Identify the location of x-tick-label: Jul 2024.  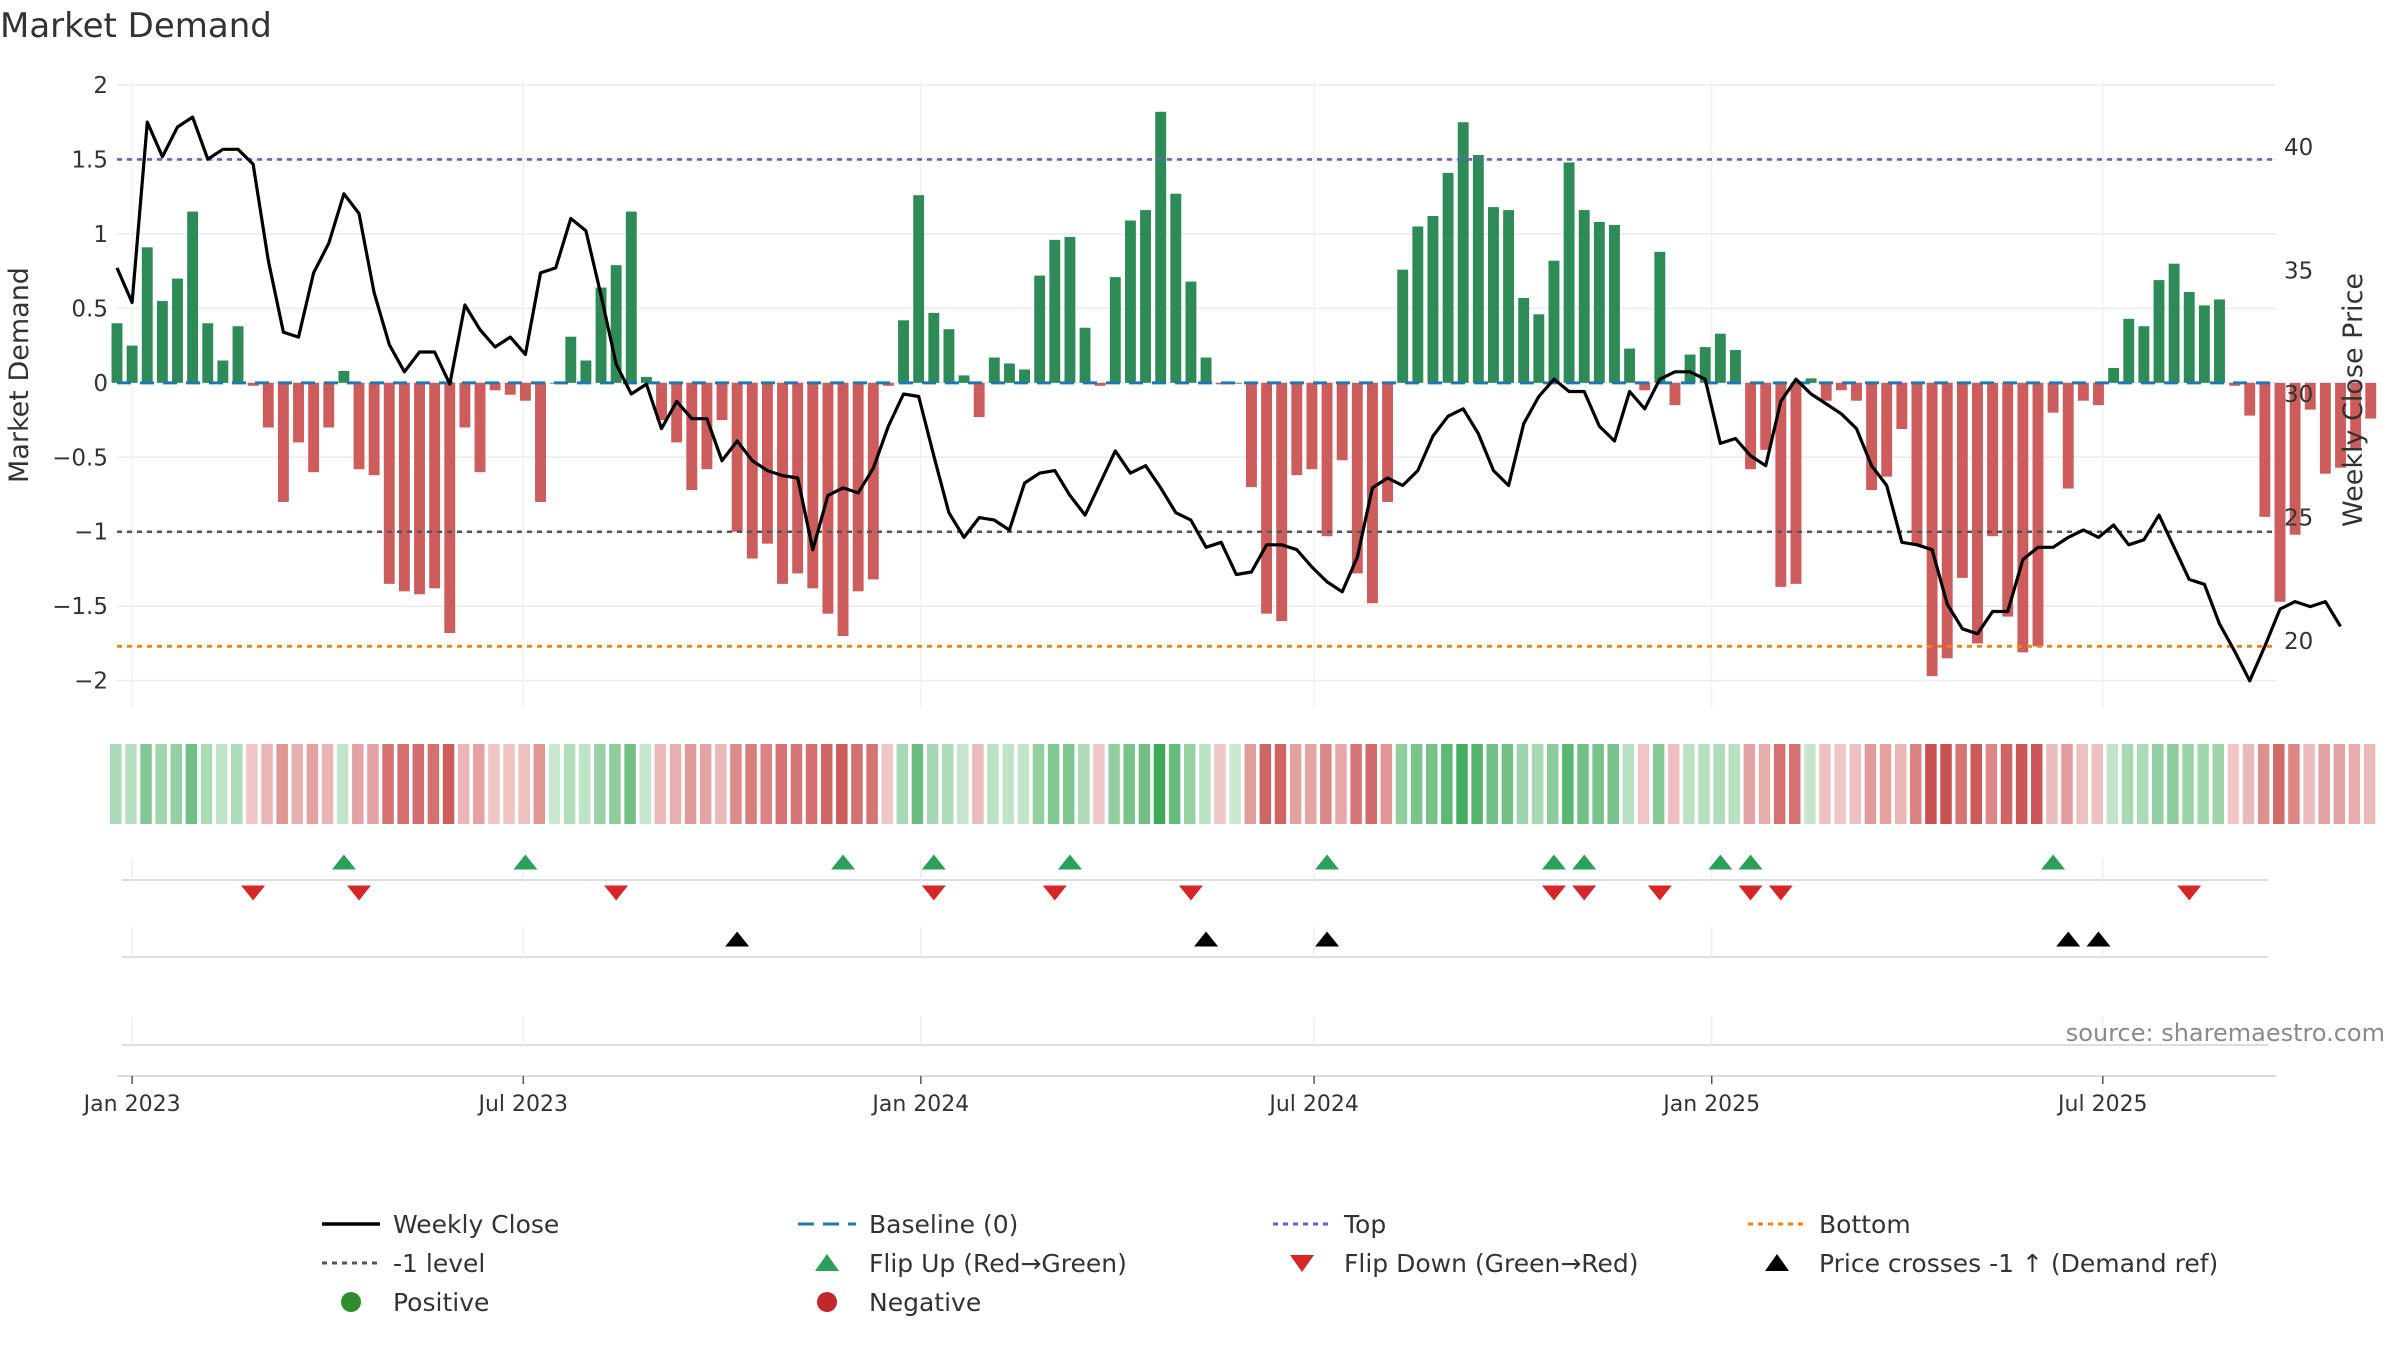
(1313, 1104).